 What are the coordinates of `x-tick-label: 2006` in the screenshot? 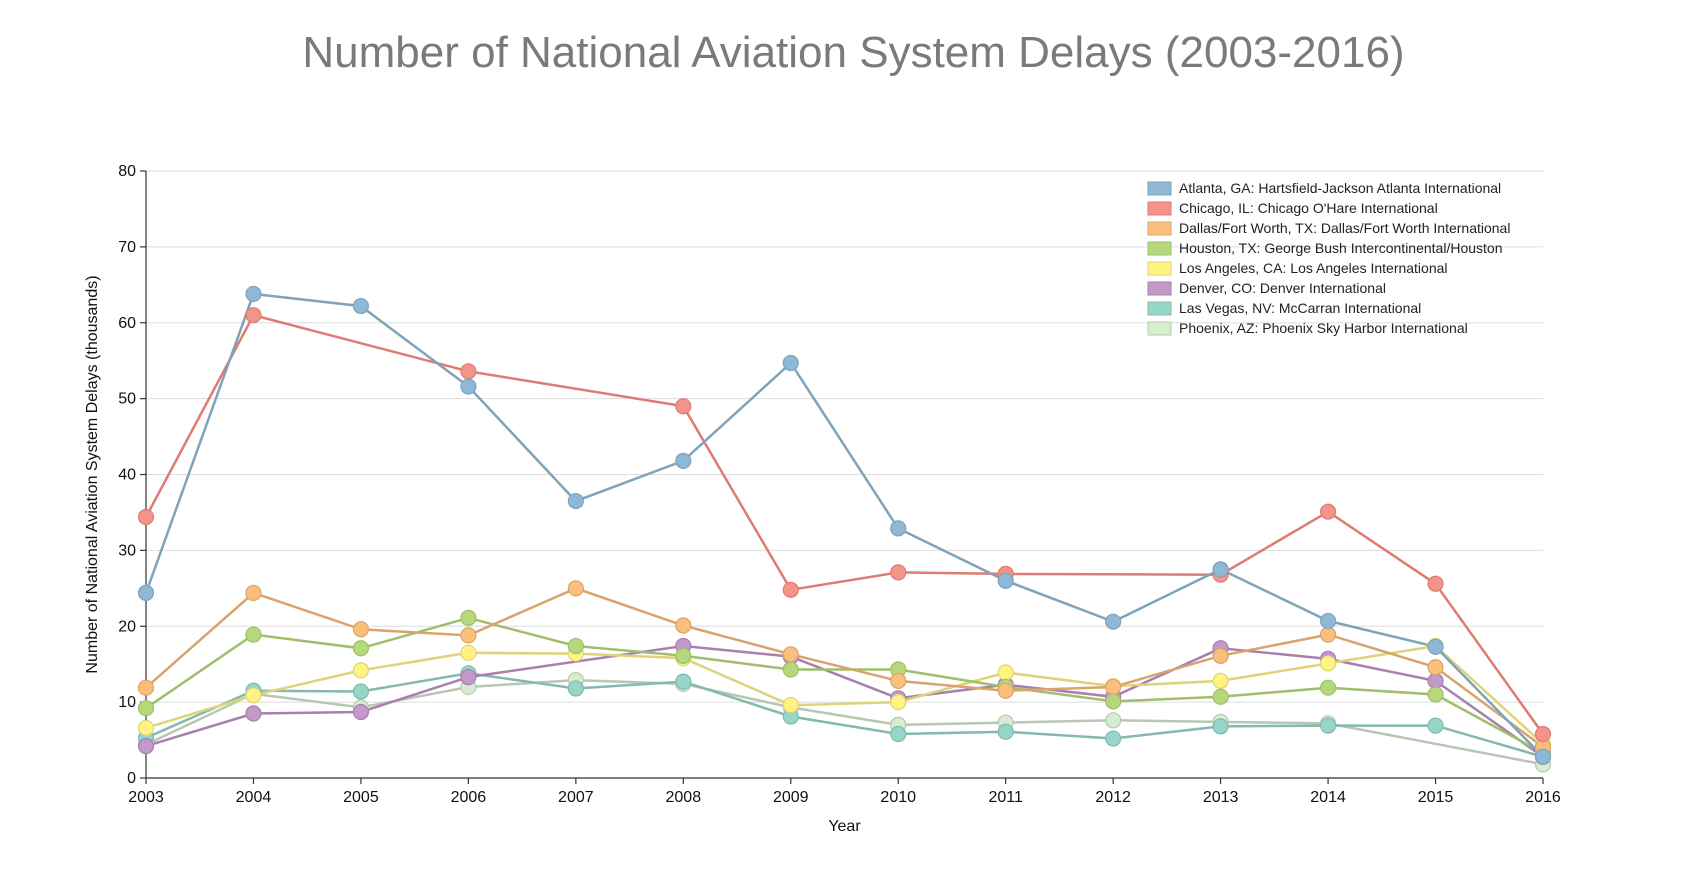 It's located at (469, 797).